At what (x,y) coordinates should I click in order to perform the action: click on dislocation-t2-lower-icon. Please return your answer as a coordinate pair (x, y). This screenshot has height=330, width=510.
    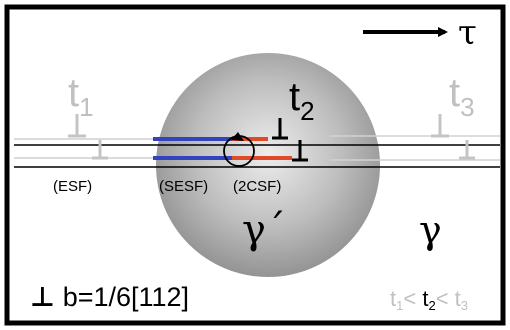
    Looking at the image, I should click on (300, 151).